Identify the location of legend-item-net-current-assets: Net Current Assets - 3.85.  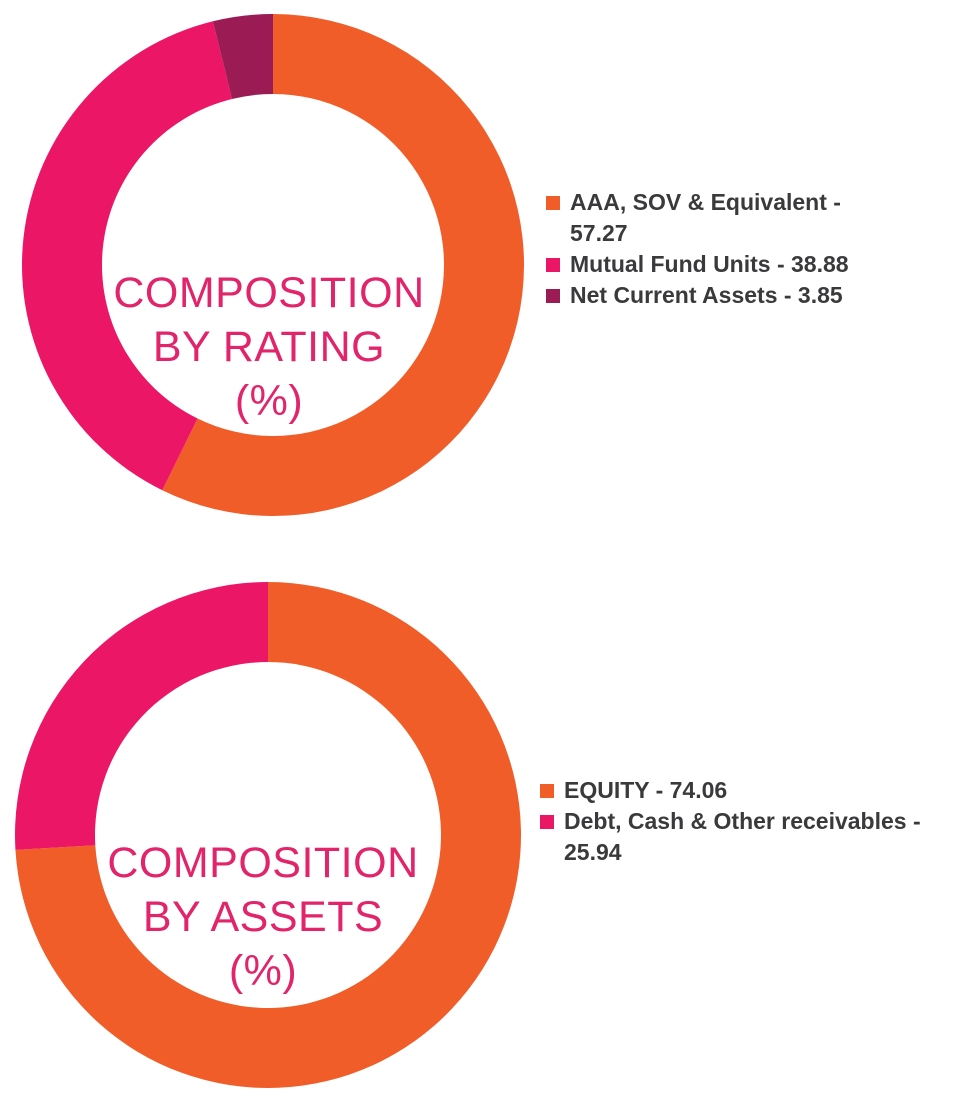
(716, 295).